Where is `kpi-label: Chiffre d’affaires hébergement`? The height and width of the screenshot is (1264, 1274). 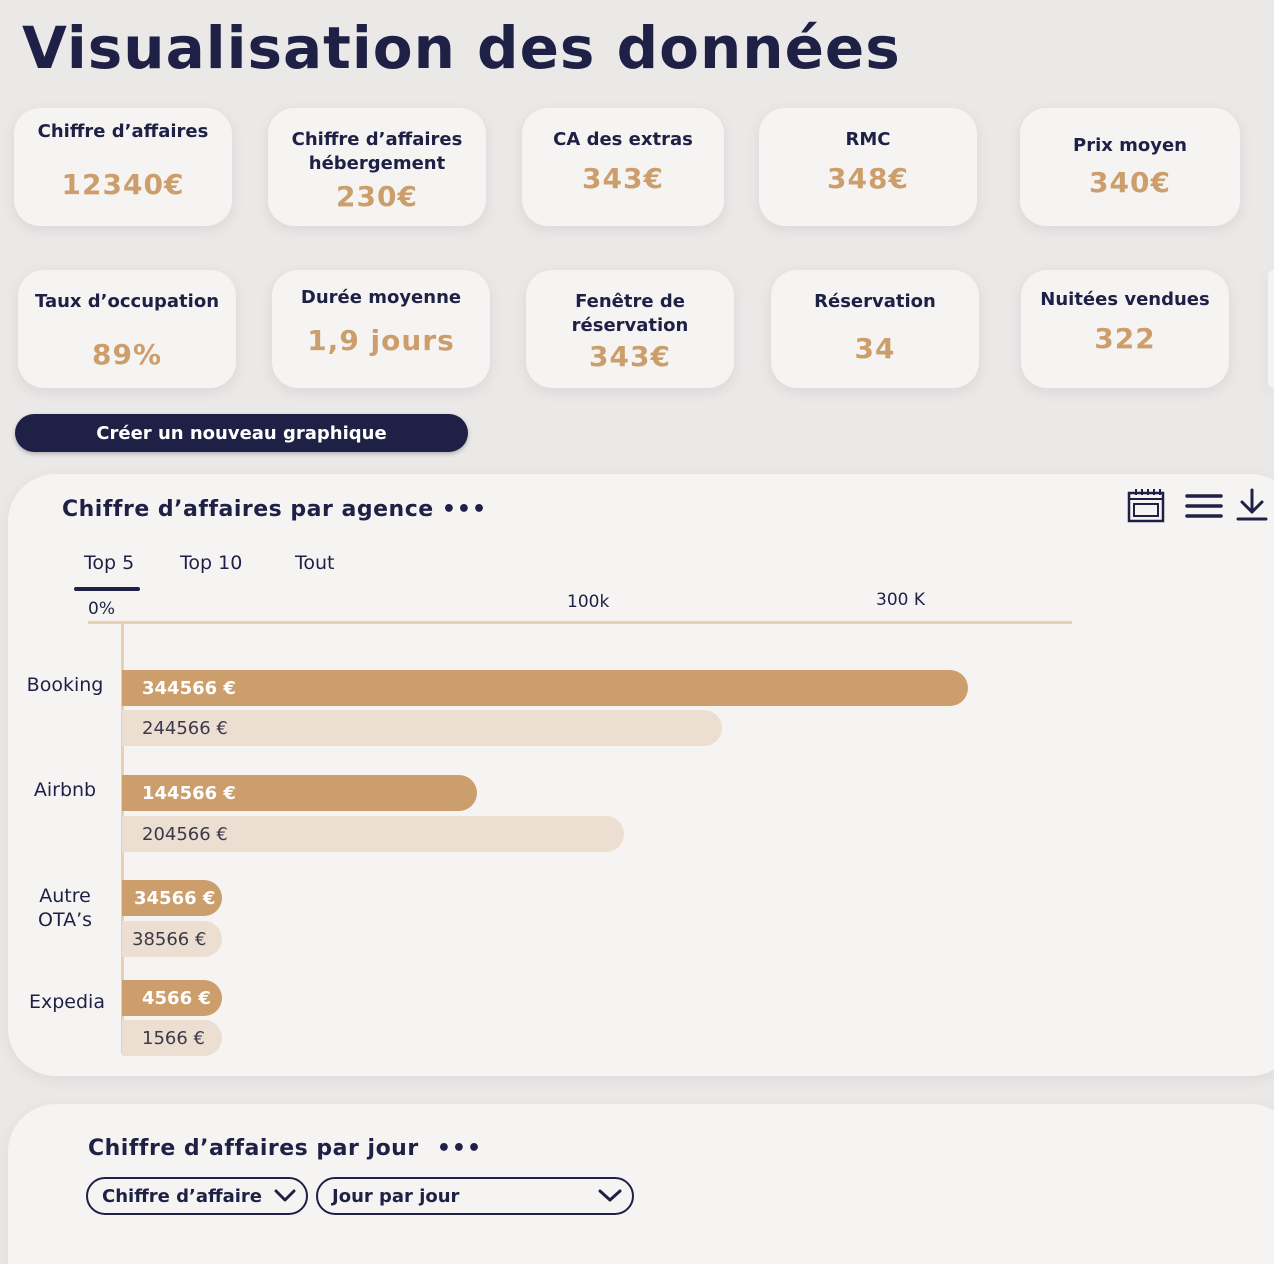 kpi-label: Chiffre d’affaires hébergement is located at coordinates (377, 151).